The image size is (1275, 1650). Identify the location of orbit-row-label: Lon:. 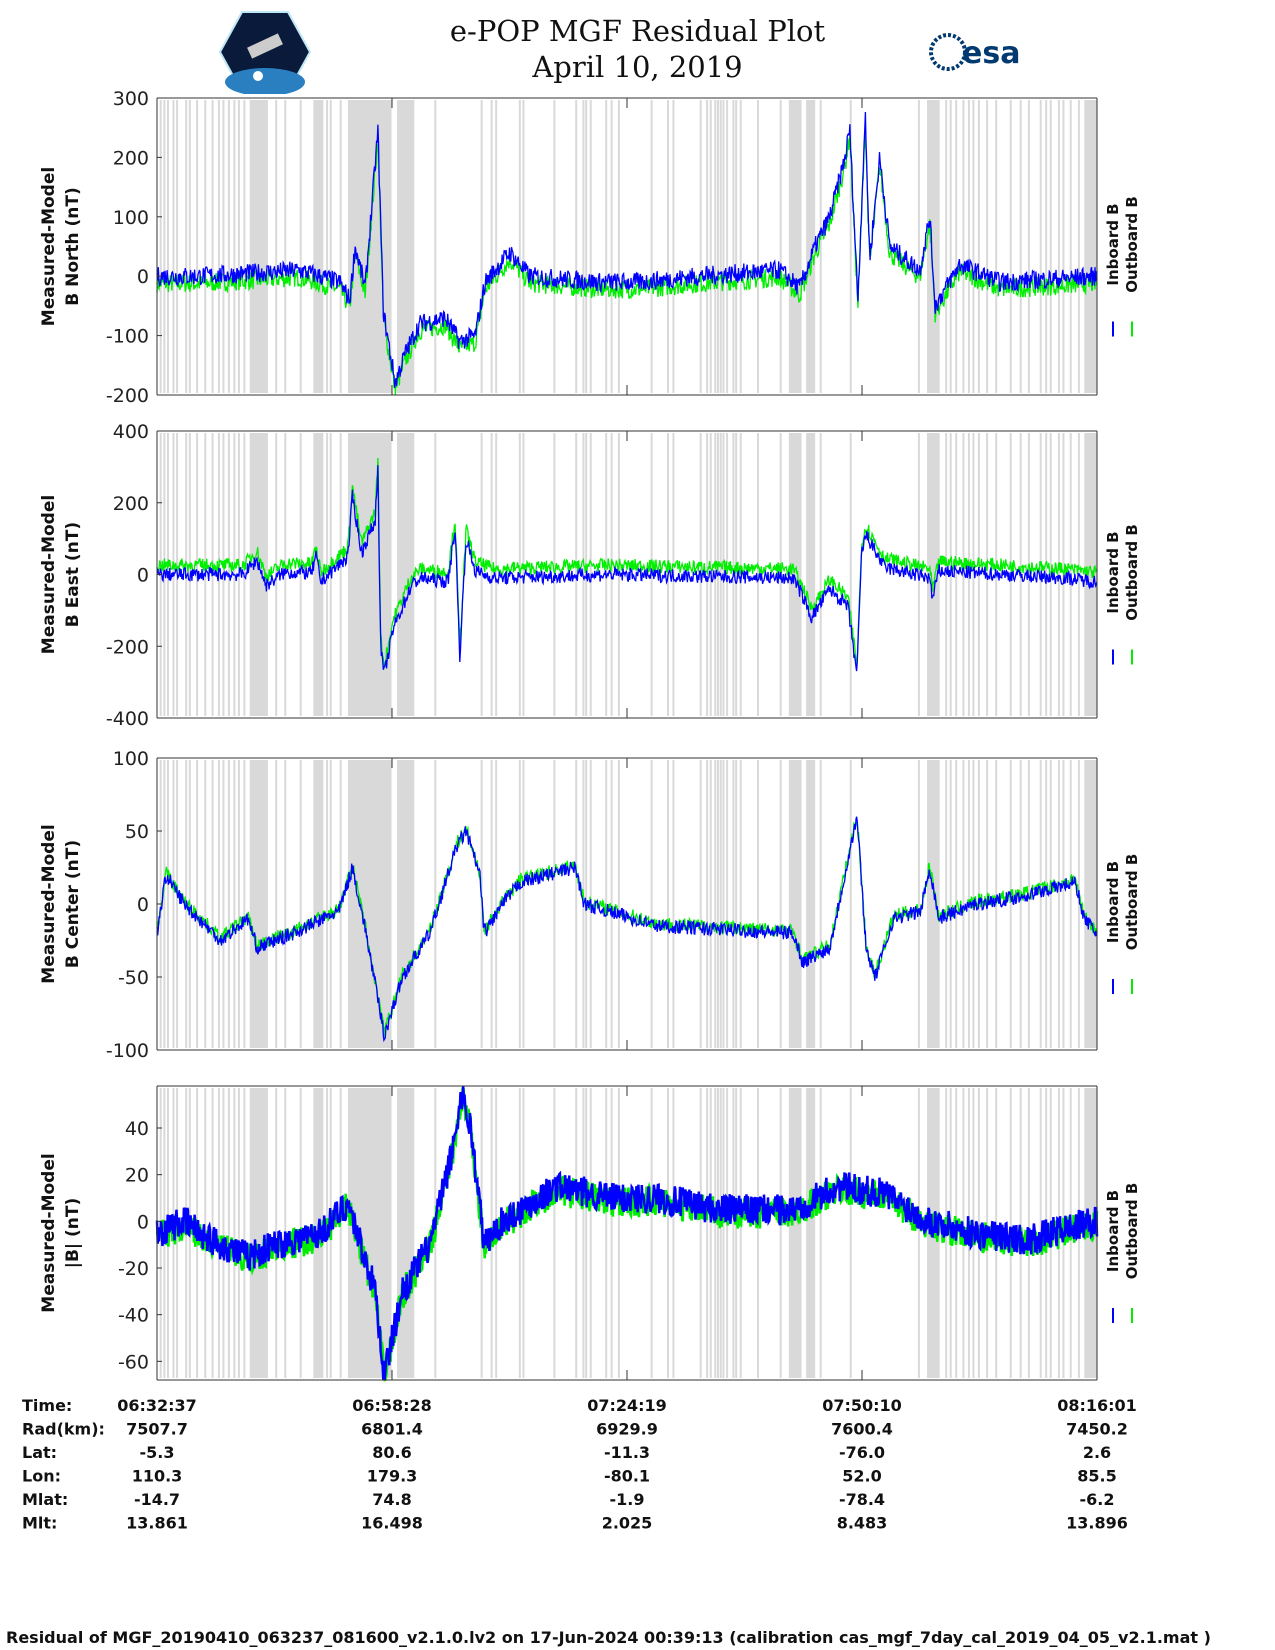
(41, 1476).